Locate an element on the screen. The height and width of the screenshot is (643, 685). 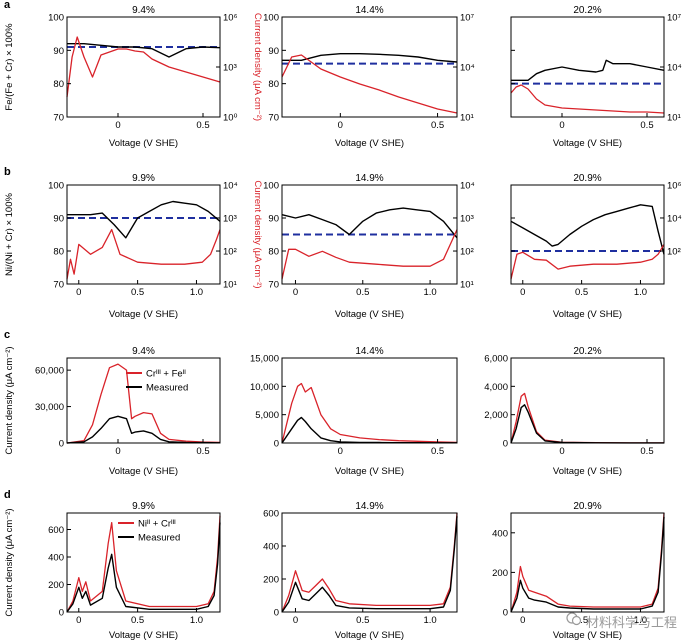
right-y-tick-label: 10² is located at coordinates (467, 252).